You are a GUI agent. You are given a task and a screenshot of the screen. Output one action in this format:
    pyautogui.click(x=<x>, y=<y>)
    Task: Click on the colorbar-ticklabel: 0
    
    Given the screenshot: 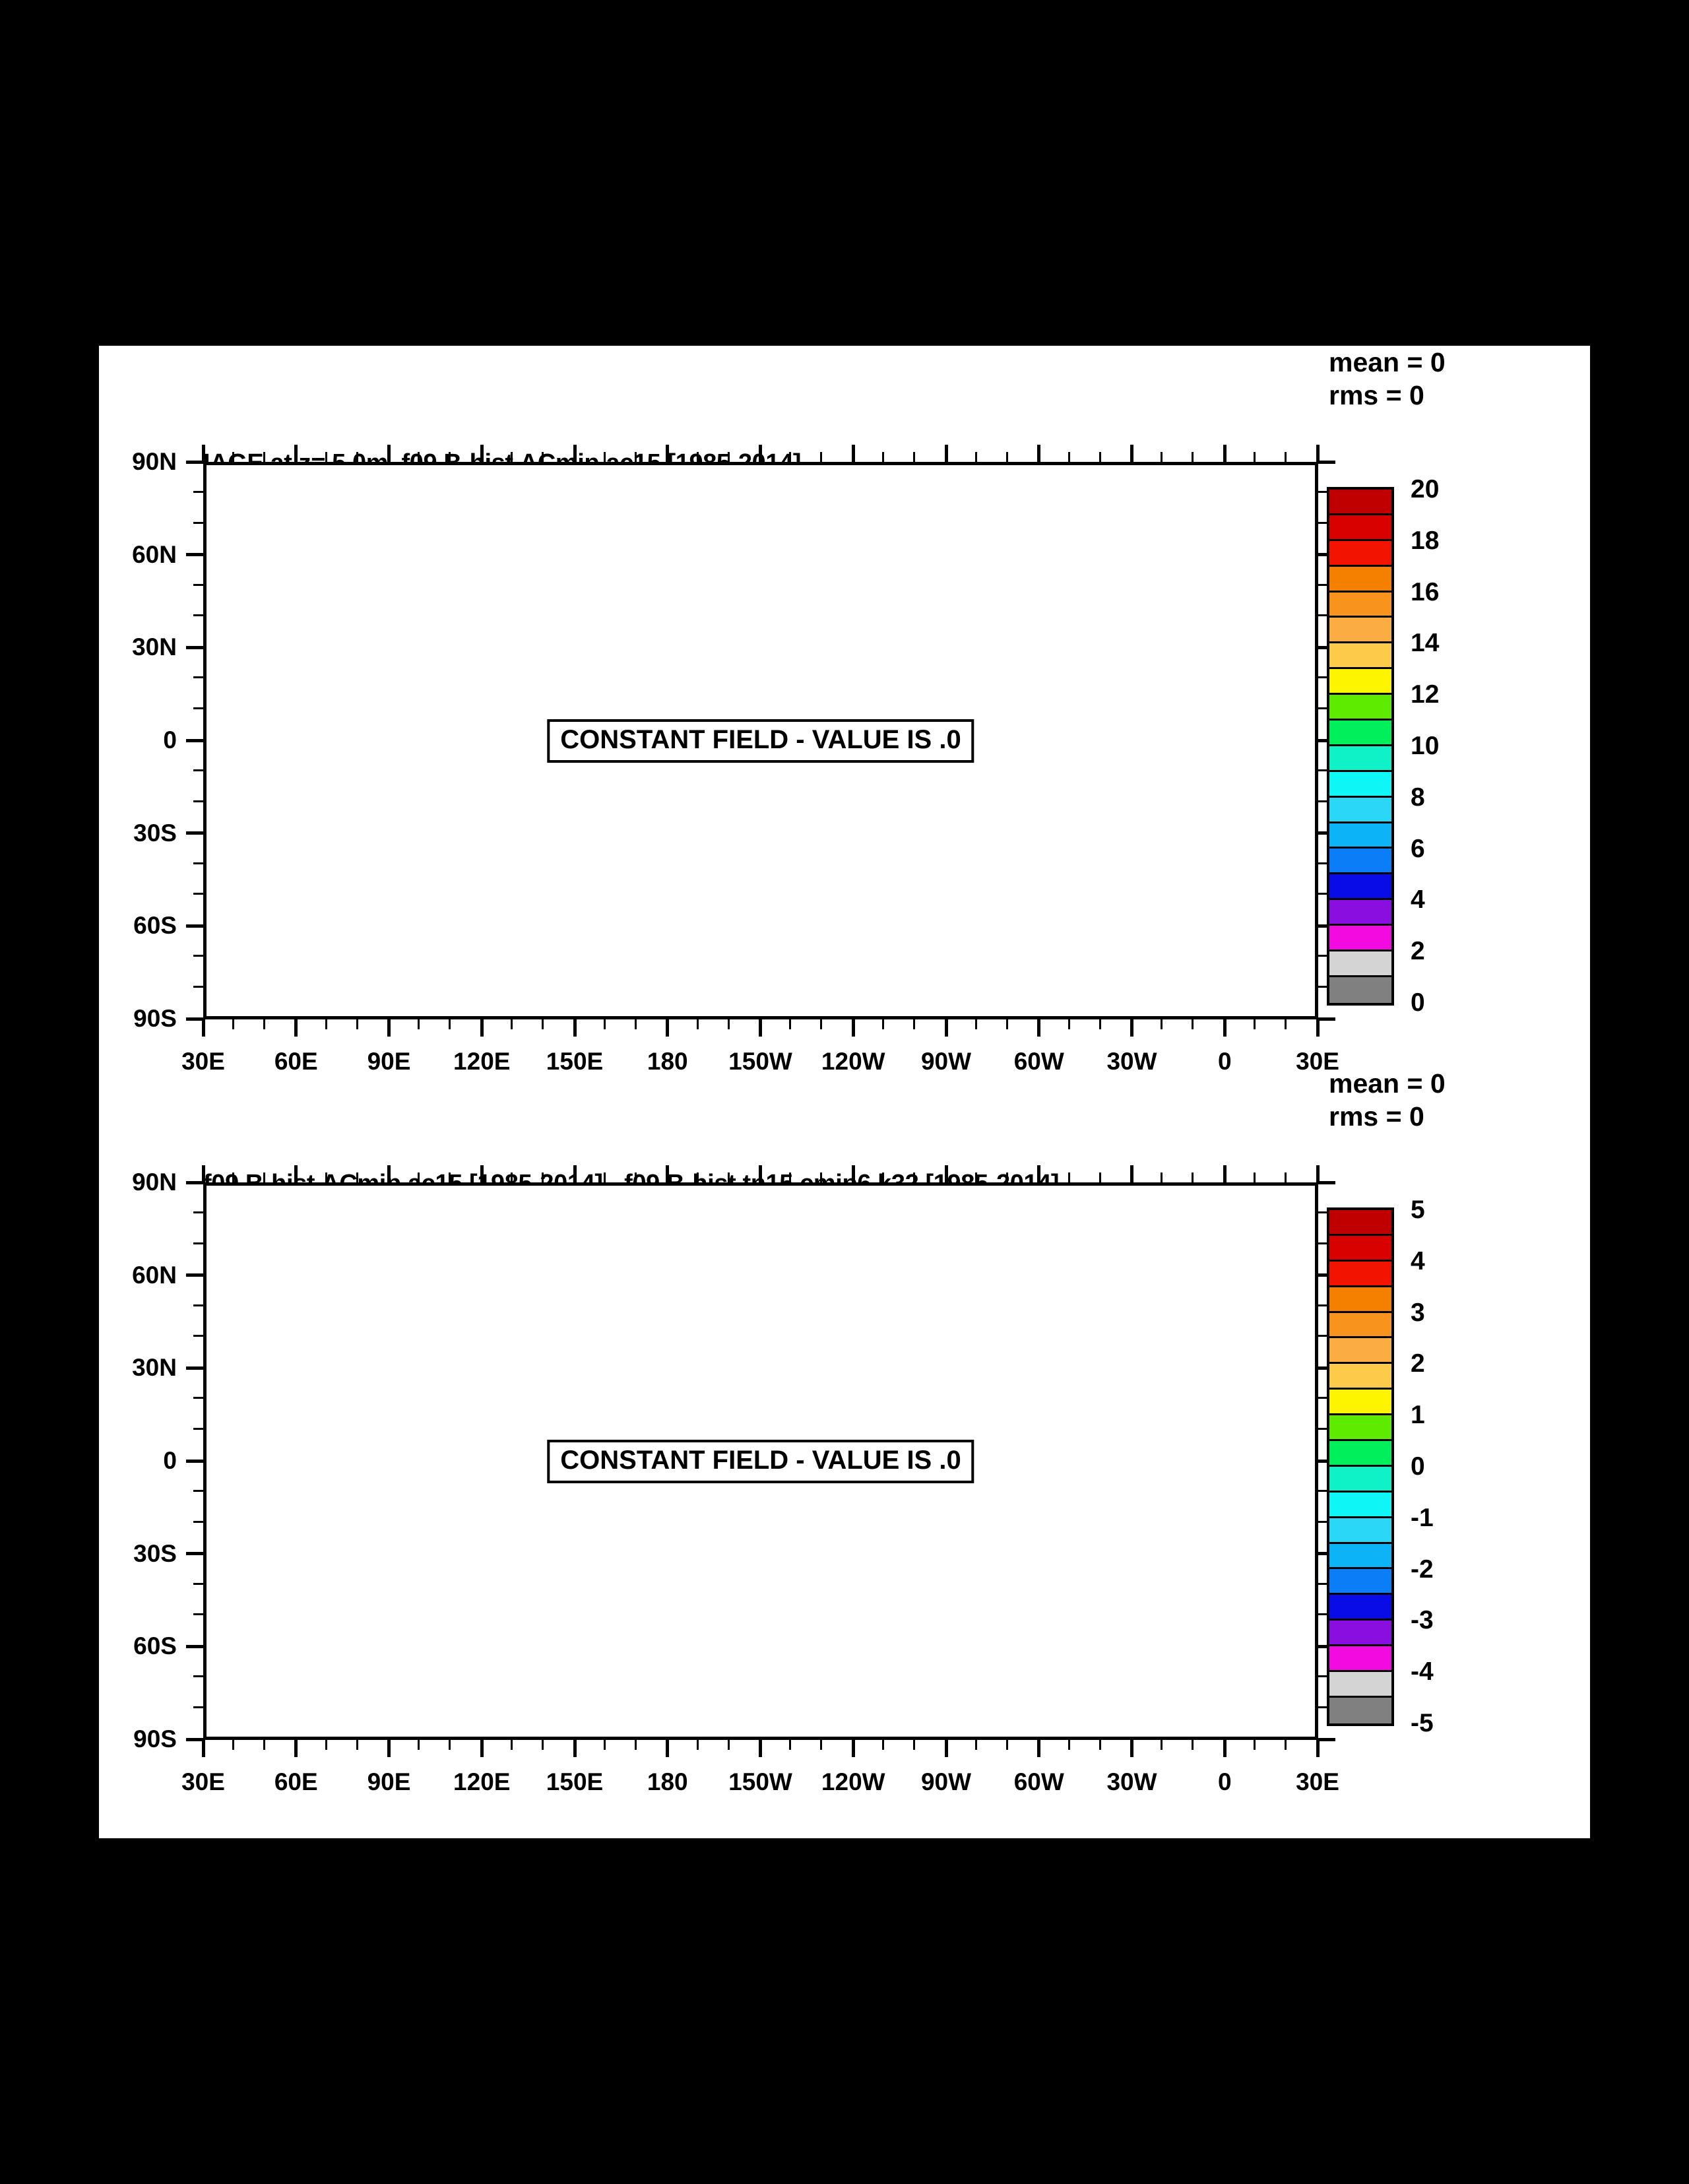 What is the action you would take?
    pyautogui.click(x=1418, y=1002)
    